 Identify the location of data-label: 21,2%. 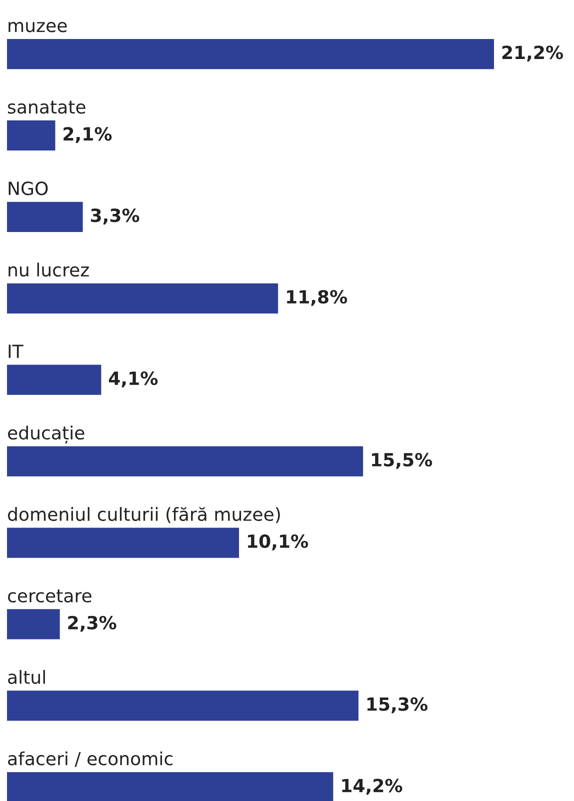
(533, 54).